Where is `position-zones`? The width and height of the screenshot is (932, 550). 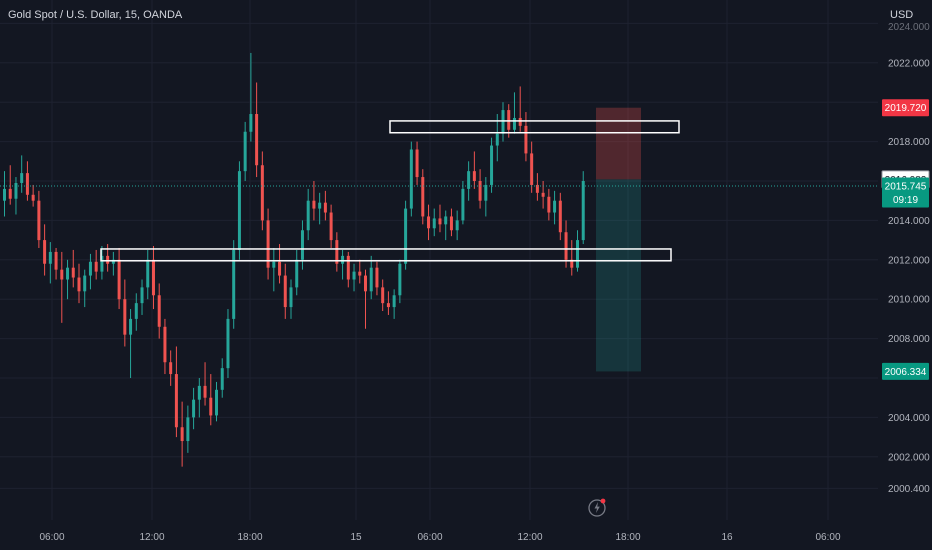 position-zones is located at coordinates (618, 239).